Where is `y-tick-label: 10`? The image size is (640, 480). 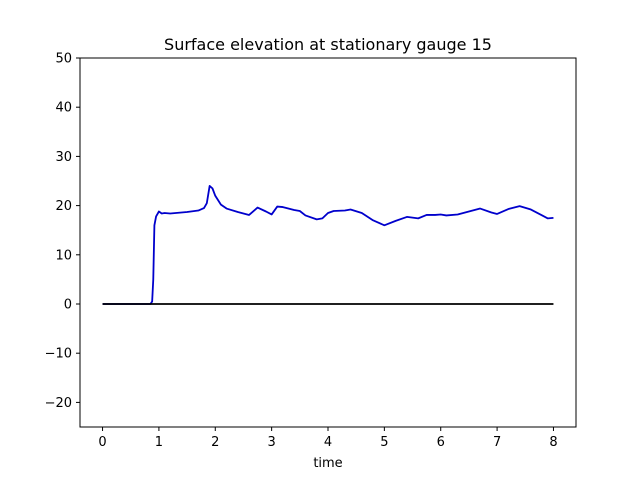
y-tick-label: 10 is located at coordinates (63, 255).